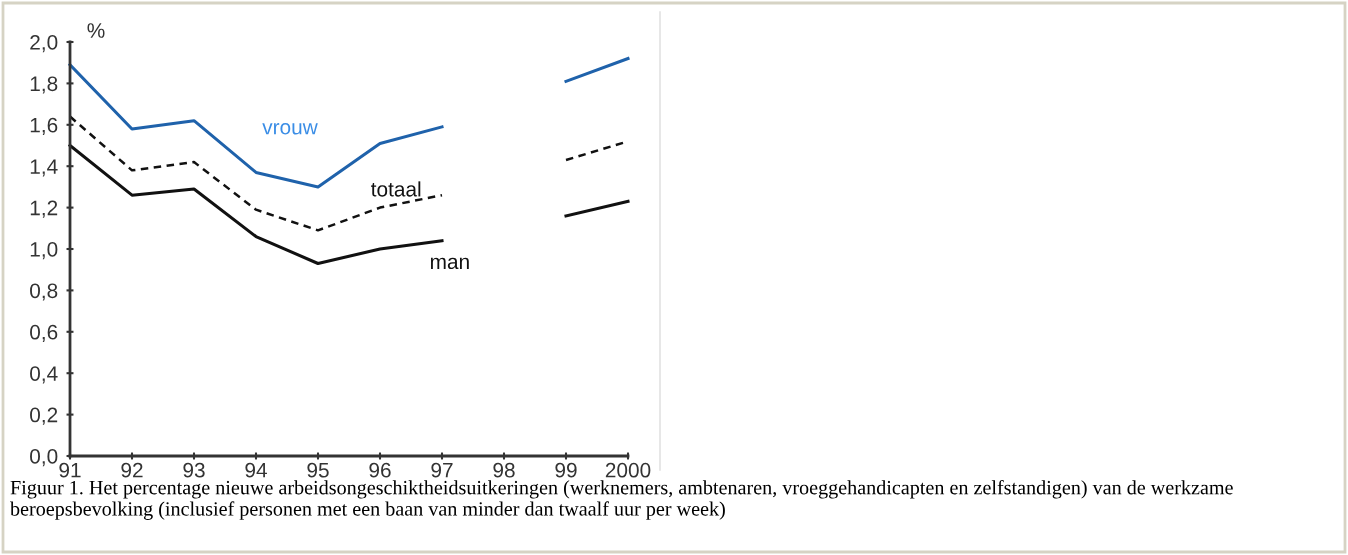 The height and width of the screenshot is (555, 1348). Describe the element at coordinates (44, 168) in the screenshot. I see `y-tick-label: 1,4` at that location.